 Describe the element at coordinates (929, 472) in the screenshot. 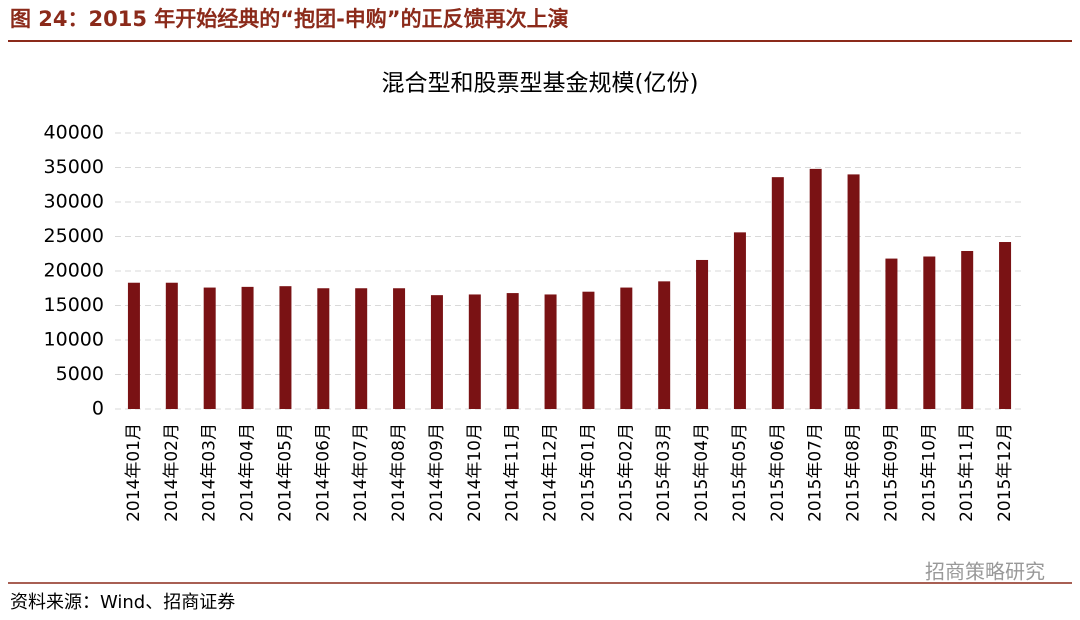

I see `x-tick-label: 2015年10月` at that location.